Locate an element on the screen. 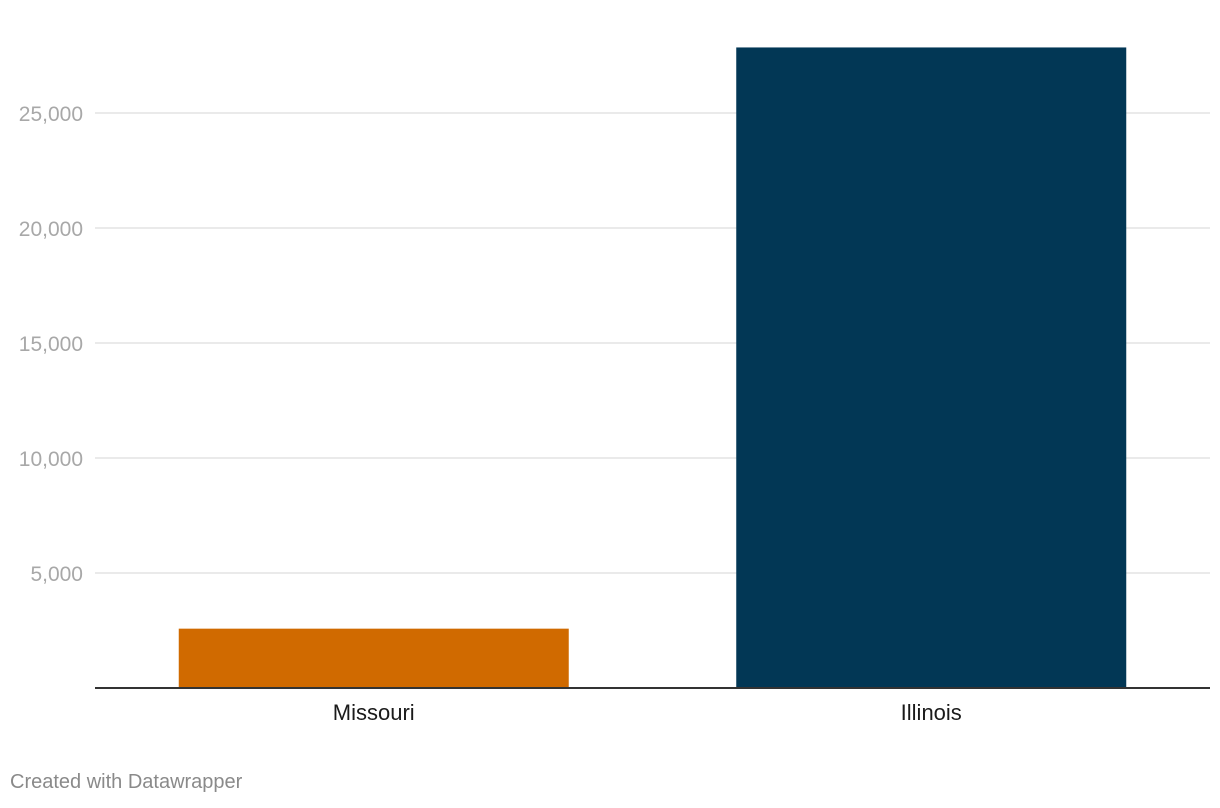 The height and width of the screenshot is (808, 1220). x-axis-category-labels: Missouri Illinois is located at coordinates (647, 712).